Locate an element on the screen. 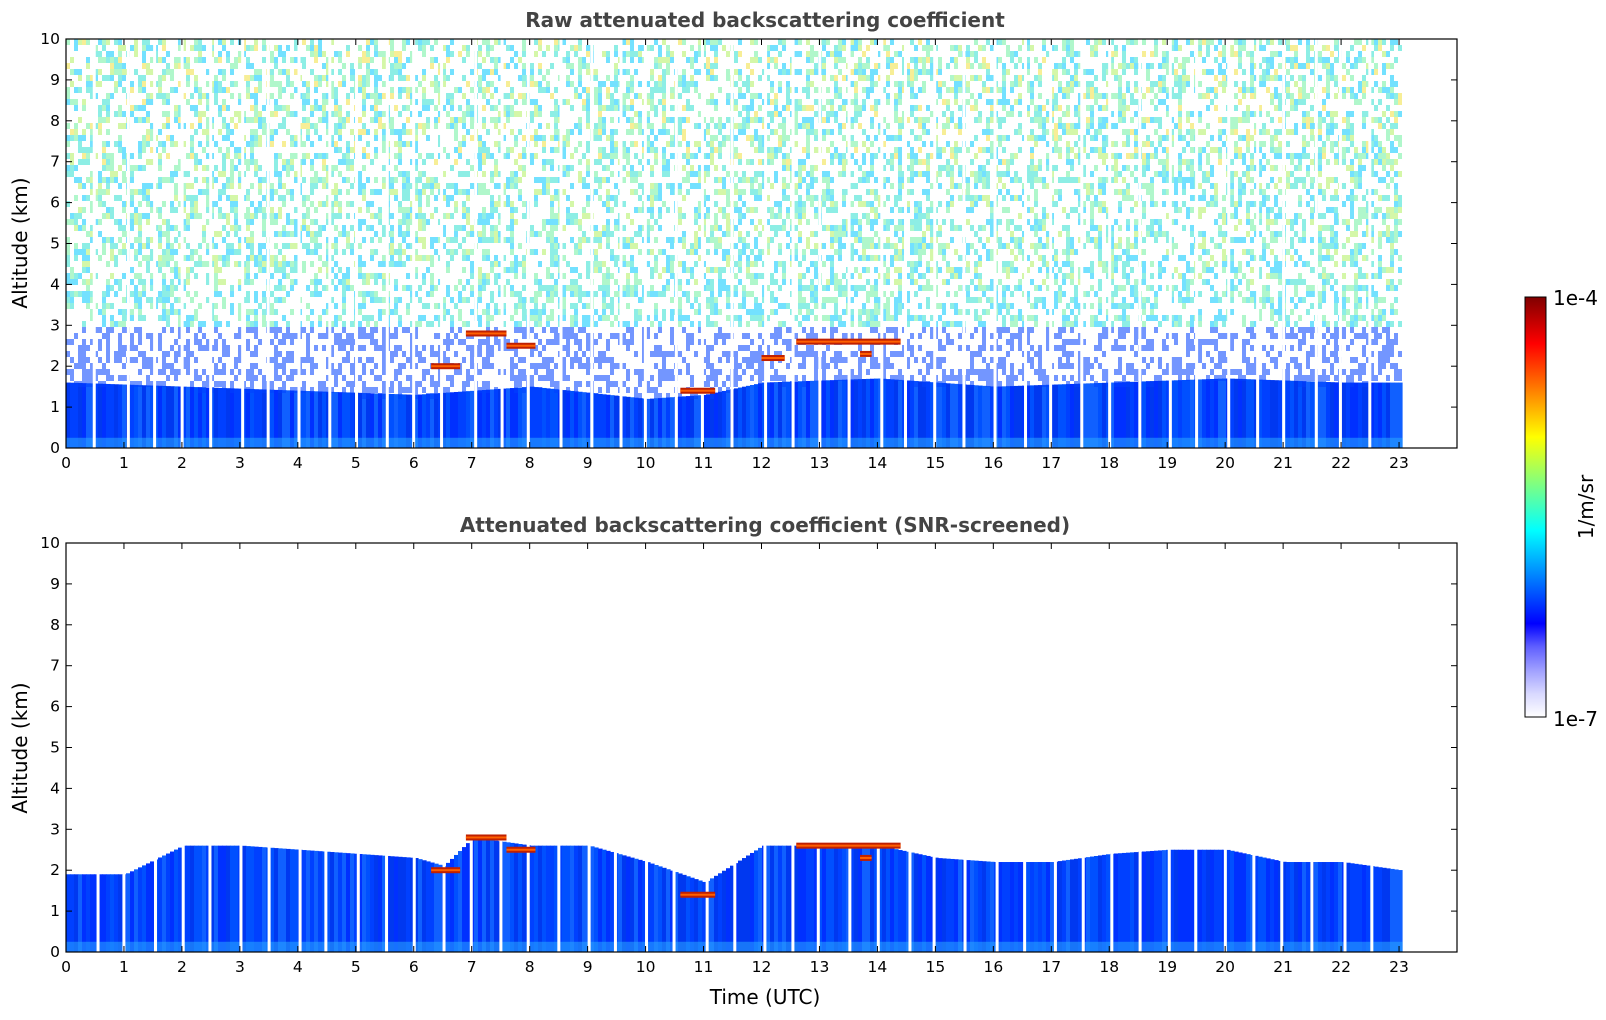  boundary-layer-column is located at coordinates (656, 423).